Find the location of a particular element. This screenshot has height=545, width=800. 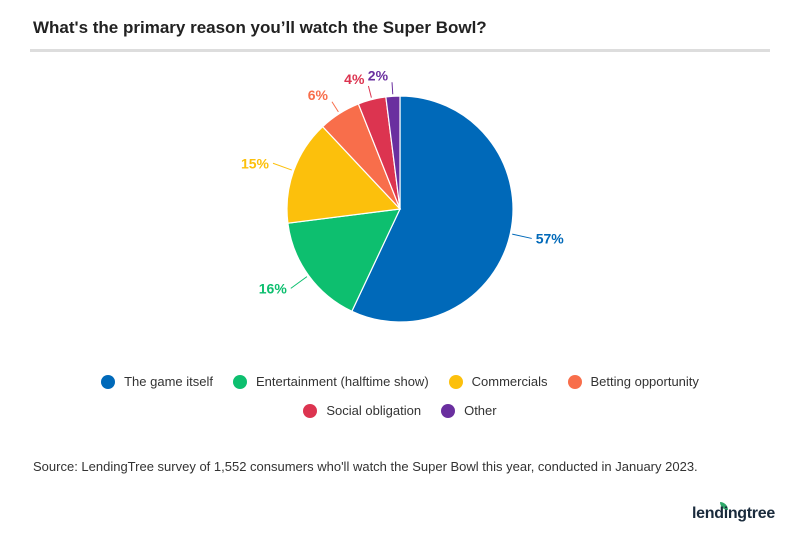

lendingtree-logo: lendingtree is located at coordinates (733, 513).